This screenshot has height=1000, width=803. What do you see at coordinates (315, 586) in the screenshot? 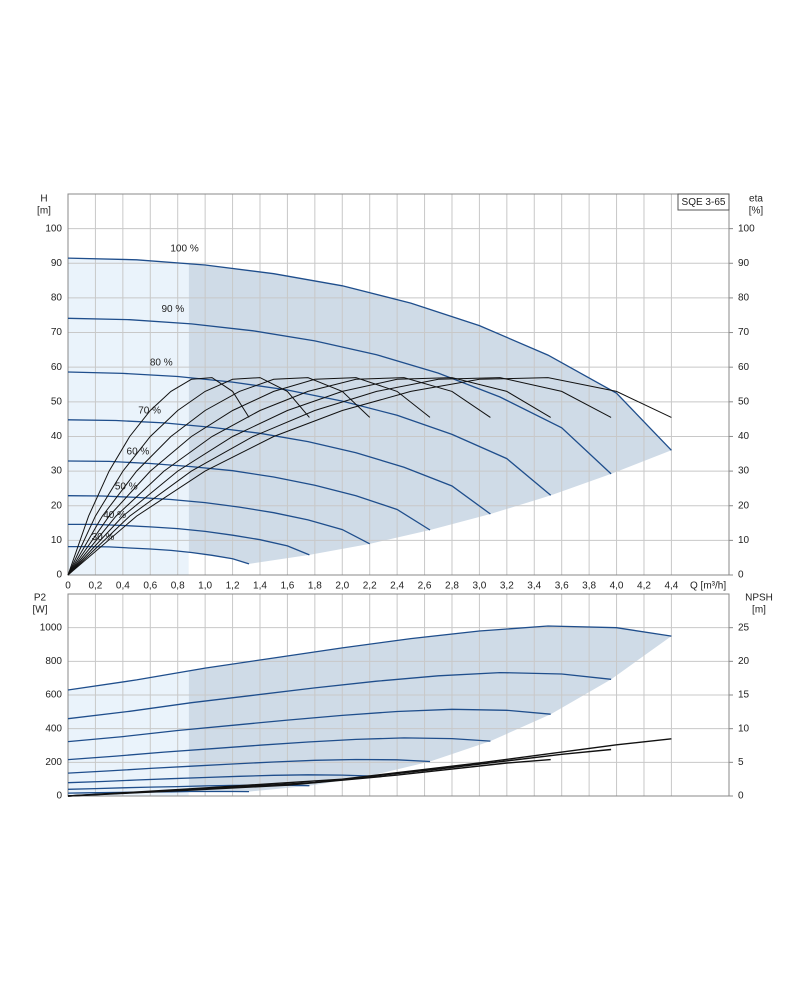
I see `x-tick-label: 1,8` at bounding box center [315, 586].